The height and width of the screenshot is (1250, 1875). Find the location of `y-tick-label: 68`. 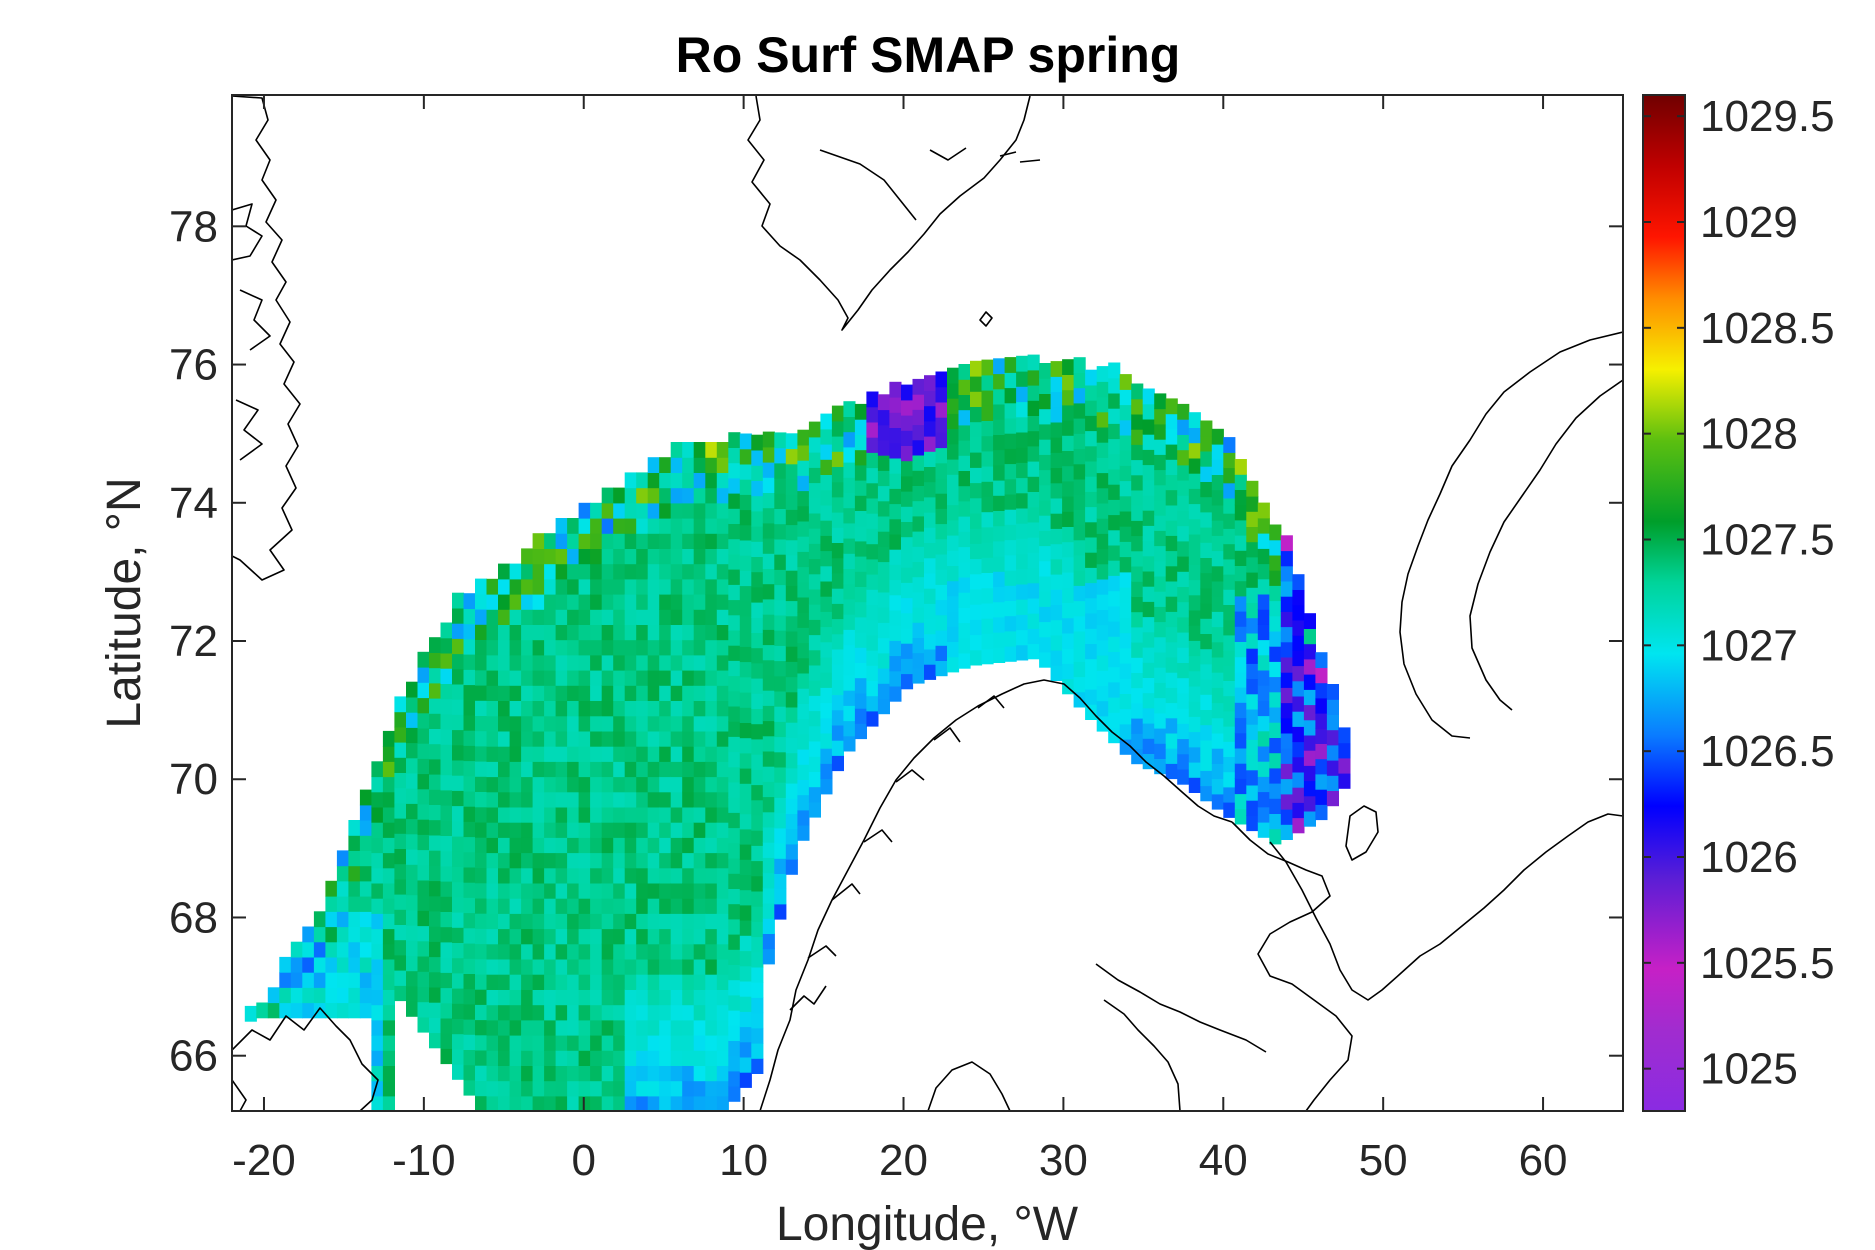

y-tick-label: 68 is located at coordinates (193, 917).